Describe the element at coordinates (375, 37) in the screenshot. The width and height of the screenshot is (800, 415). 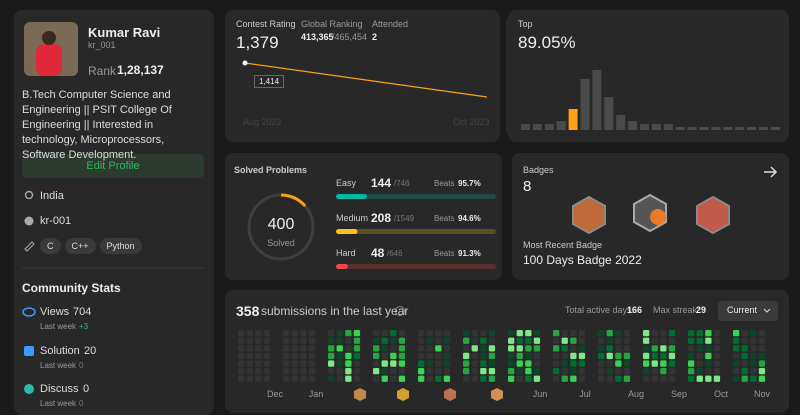
I see `attended: 2` at that location.